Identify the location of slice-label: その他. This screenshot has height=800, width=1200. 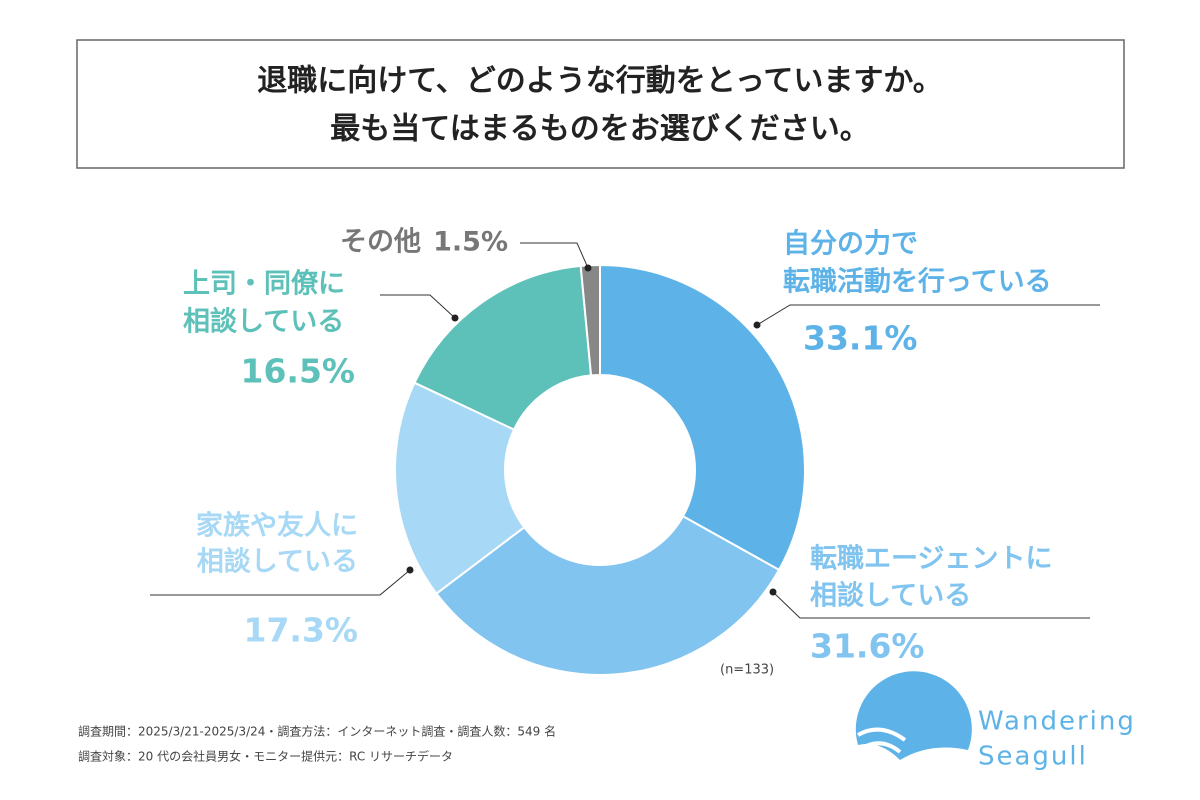
(380, 242).